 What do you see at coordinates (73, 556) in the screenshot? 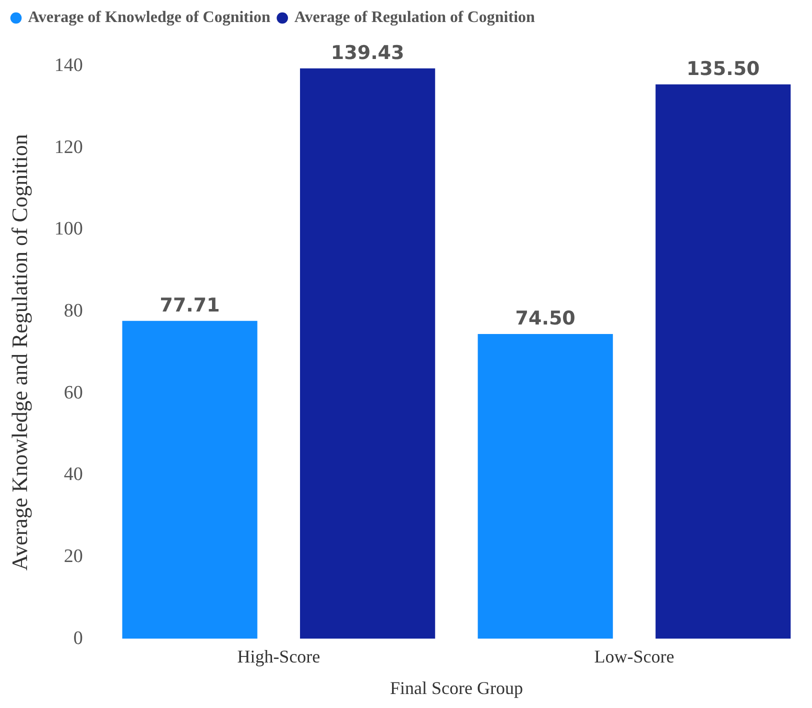
I see `y-tick-label: 20` at bounding box center [73, 556].